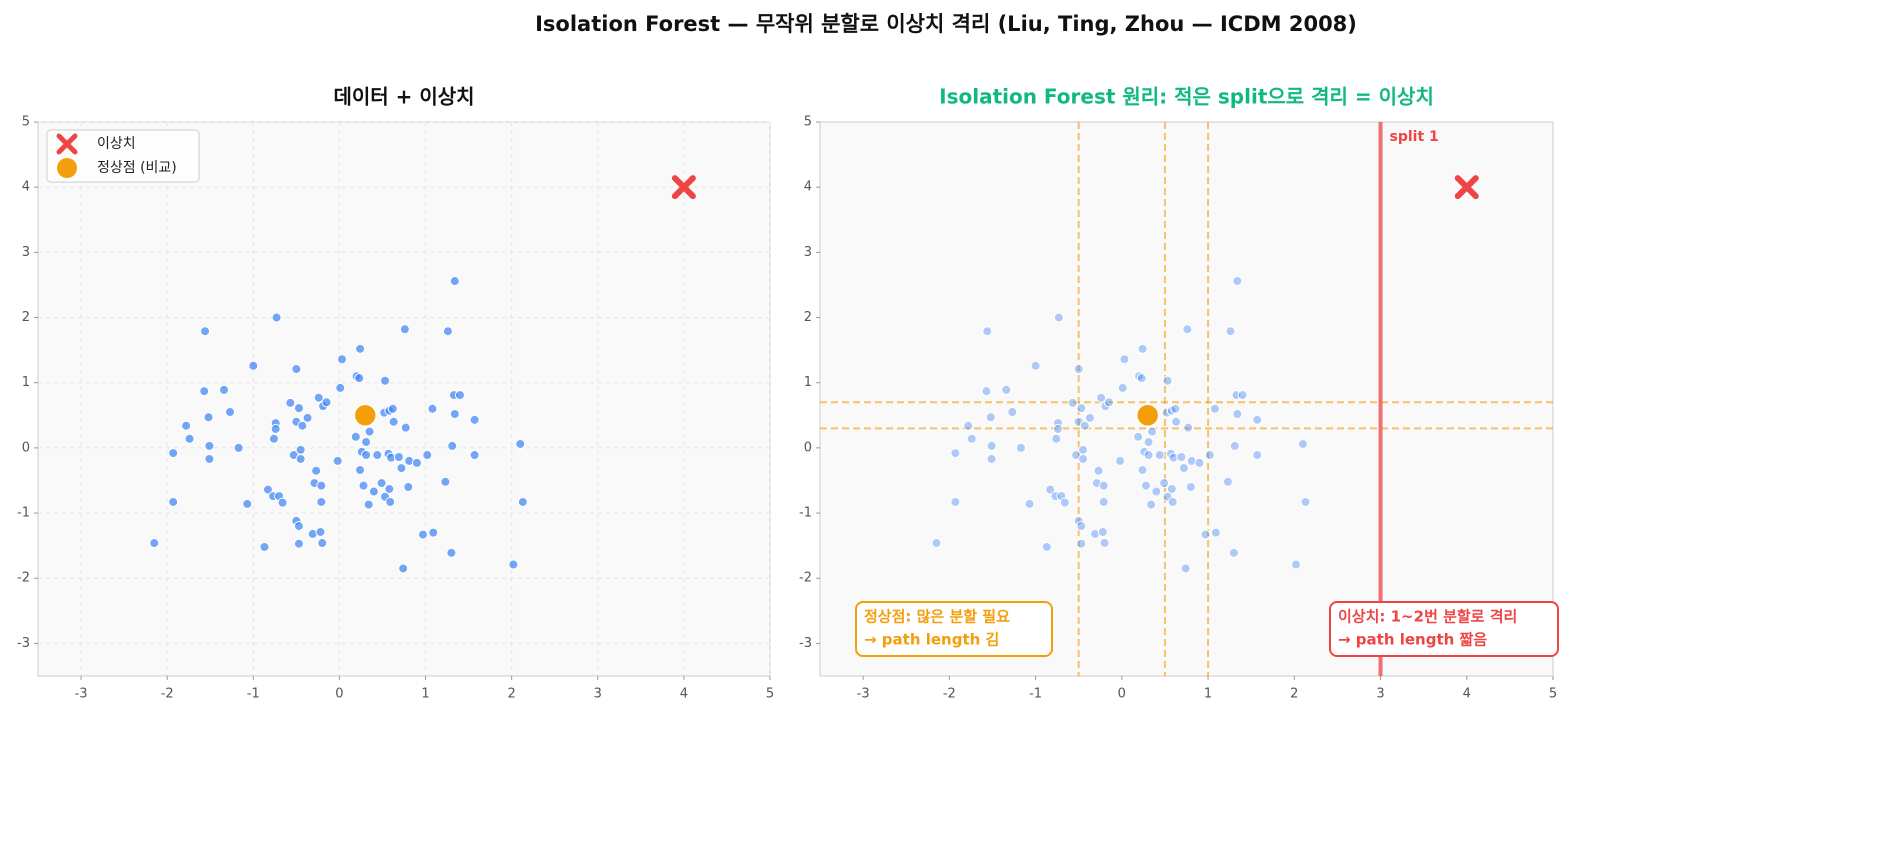  What do you see at coordinates (67, 144) in the screenshot?
I see `legend-marker` at bounding box center [67, 144].